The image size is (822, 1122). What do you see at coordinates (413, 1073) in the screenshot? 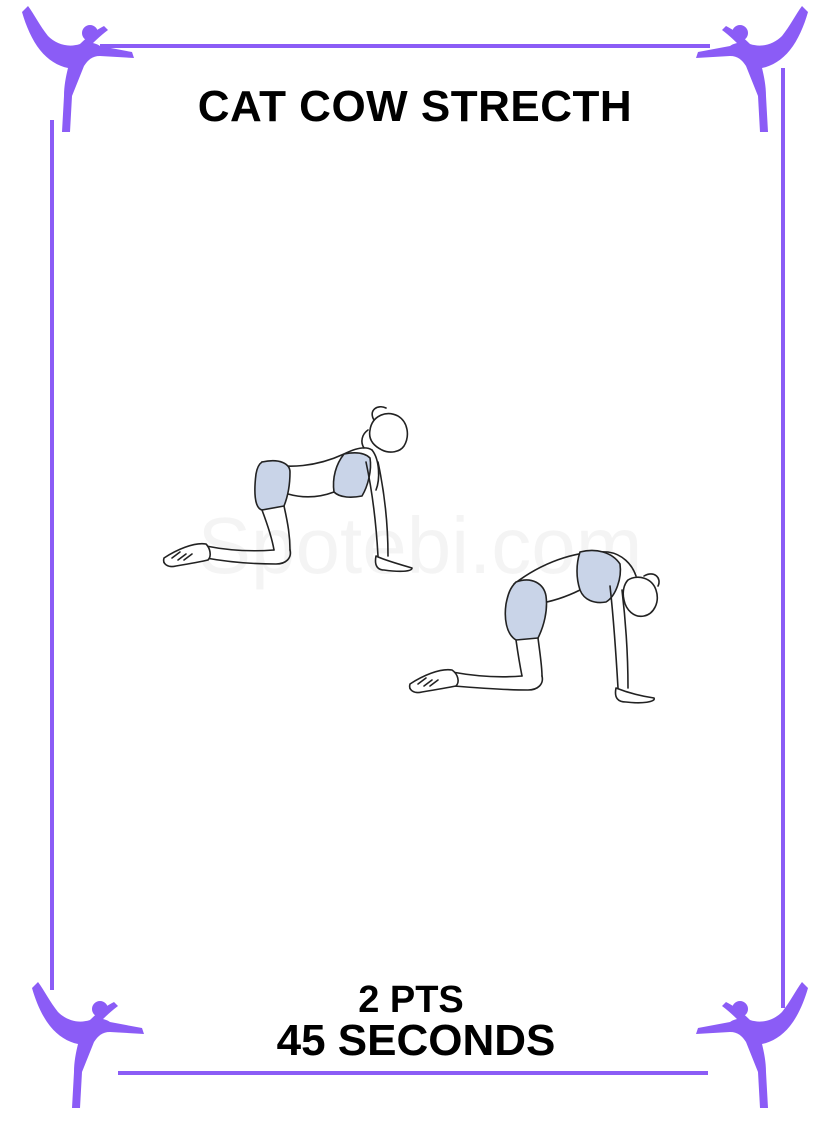
I see `border-bottom` at bounding box center [413, 1073].